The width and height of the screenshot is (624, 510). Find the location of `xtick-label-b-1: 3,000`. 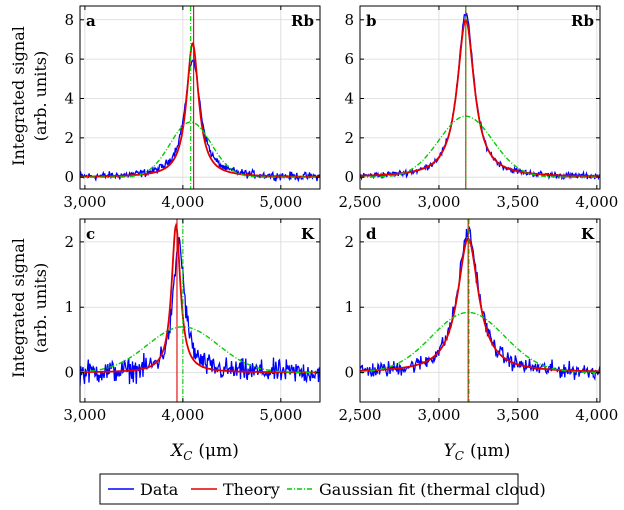

xtick-label-b-1: 3,000 is located at coordinates (438, 202).